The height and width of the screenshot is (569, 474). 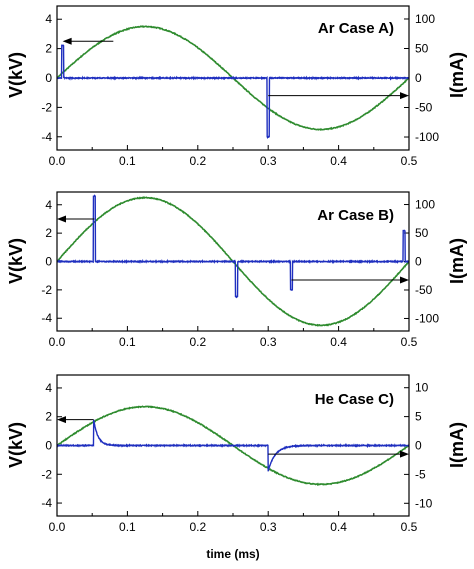 I want to click on panel-a-x-ticks: 0.0 0.1 0.2 0.3 0.4 0.5, so click(x=233, y=156).